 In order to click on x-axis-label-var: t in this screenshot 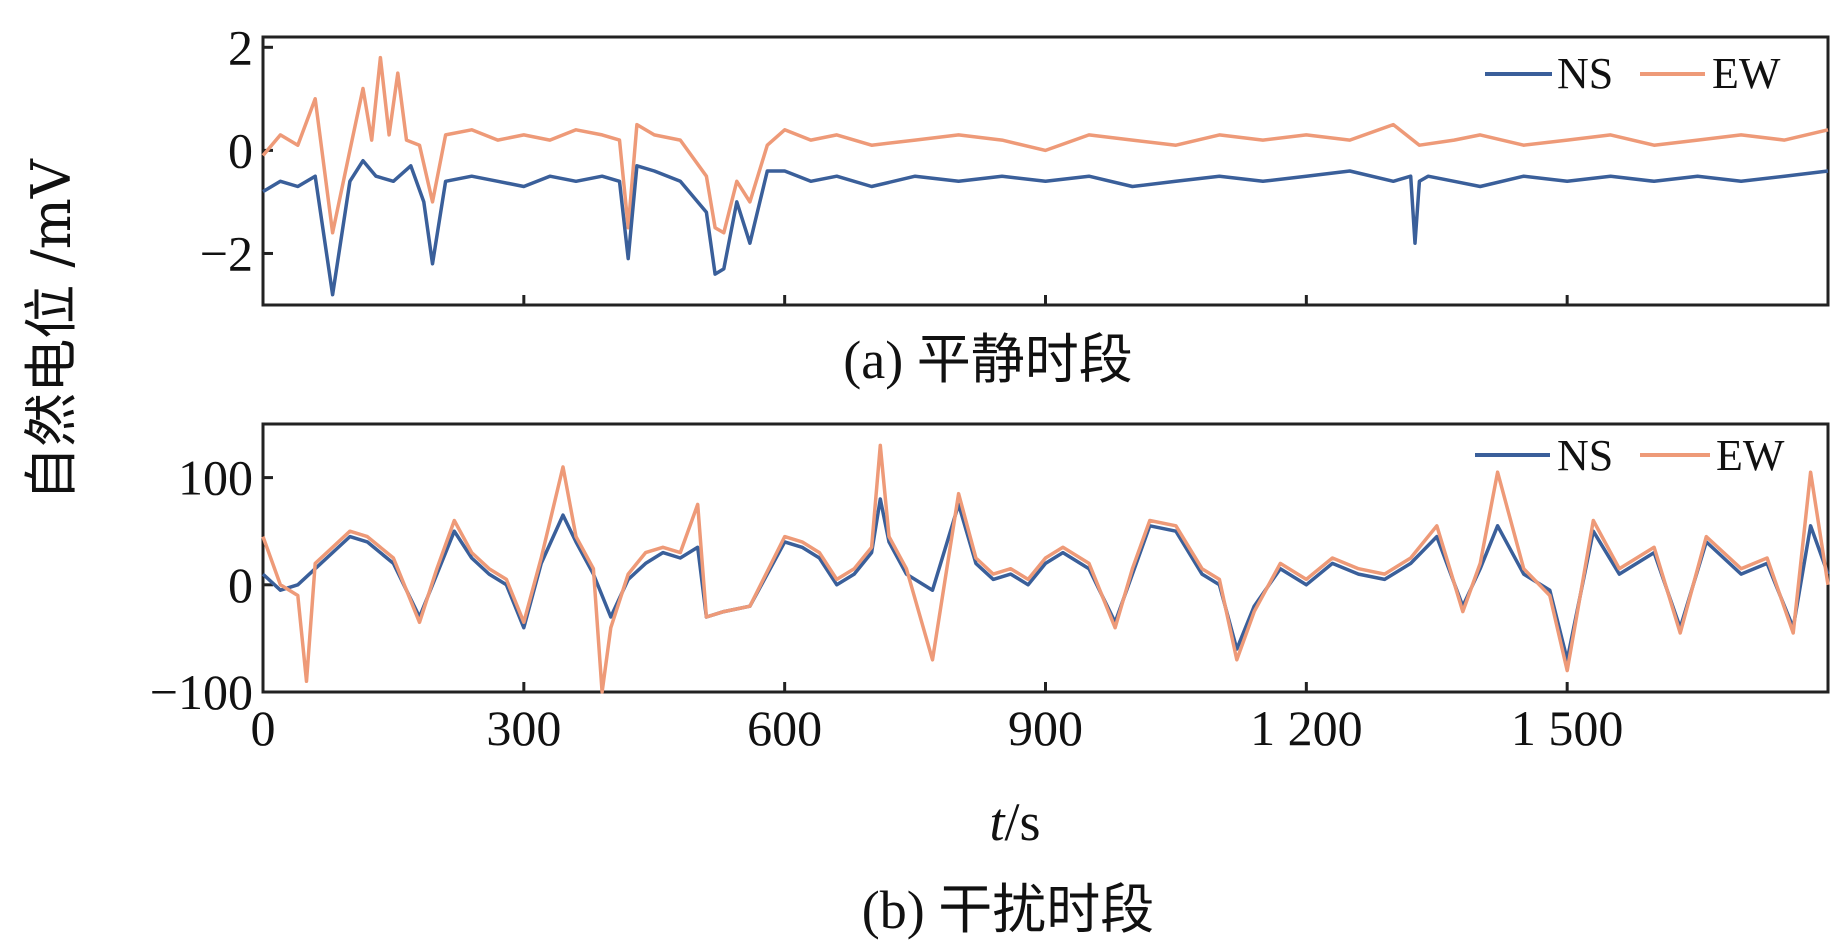, I will do `click(997, 822)`.